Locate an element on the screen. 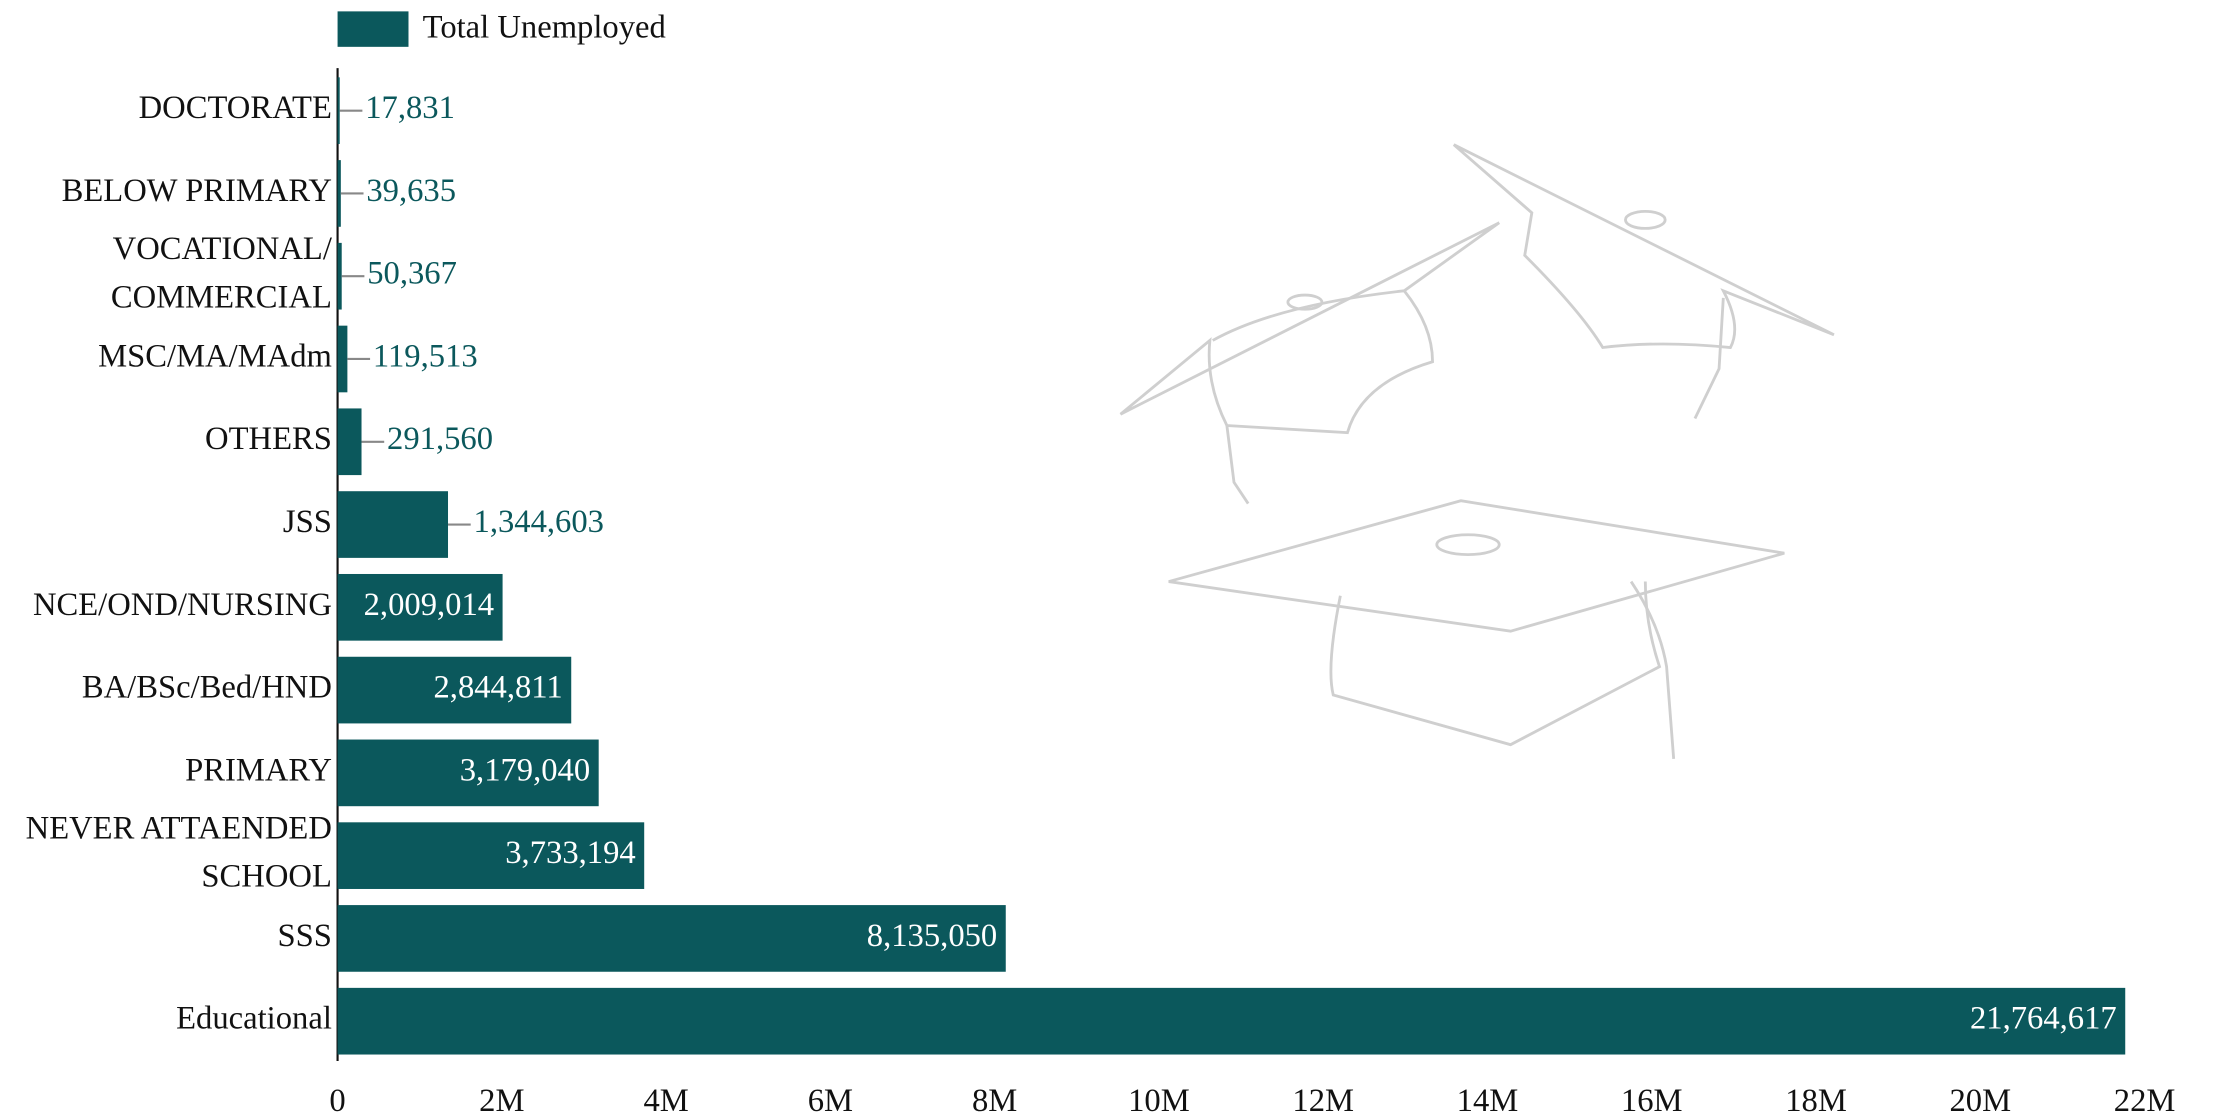  y-tick-label: PRIMARY is located at coordinates (258, 770).